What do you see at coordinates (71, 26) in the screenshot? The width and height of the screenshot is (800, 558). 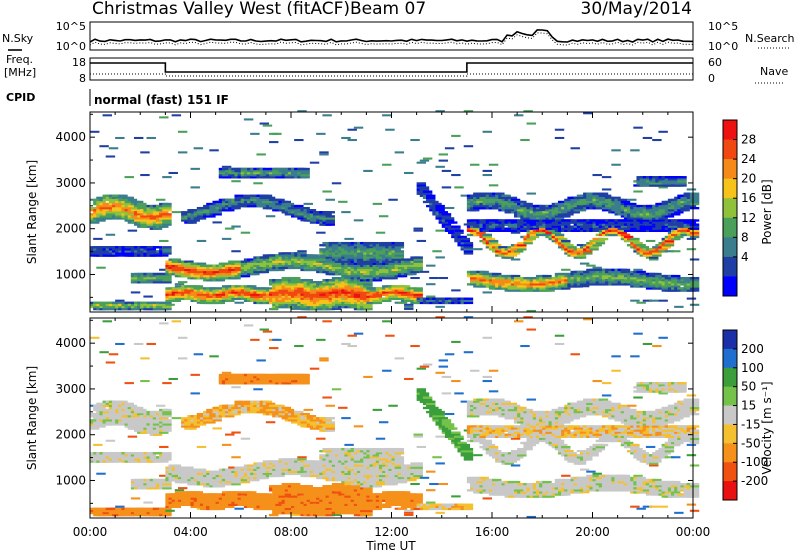 I see `noise-tick-top-left: 10^5` at bounding box center [71, 26].